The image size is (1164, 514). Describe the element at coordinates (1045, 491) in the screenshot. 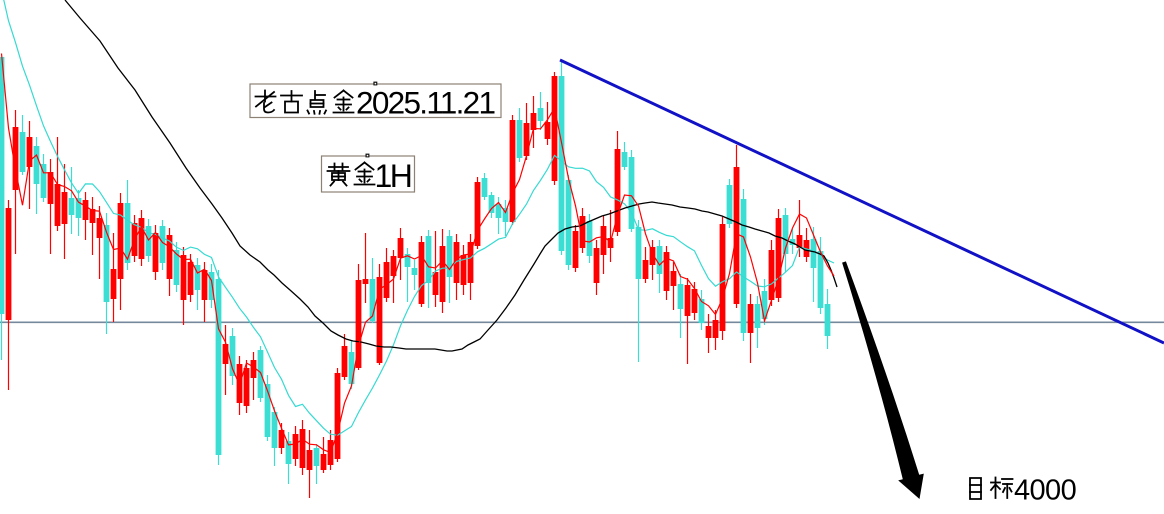

I see `svg-text: 4000` at that location.